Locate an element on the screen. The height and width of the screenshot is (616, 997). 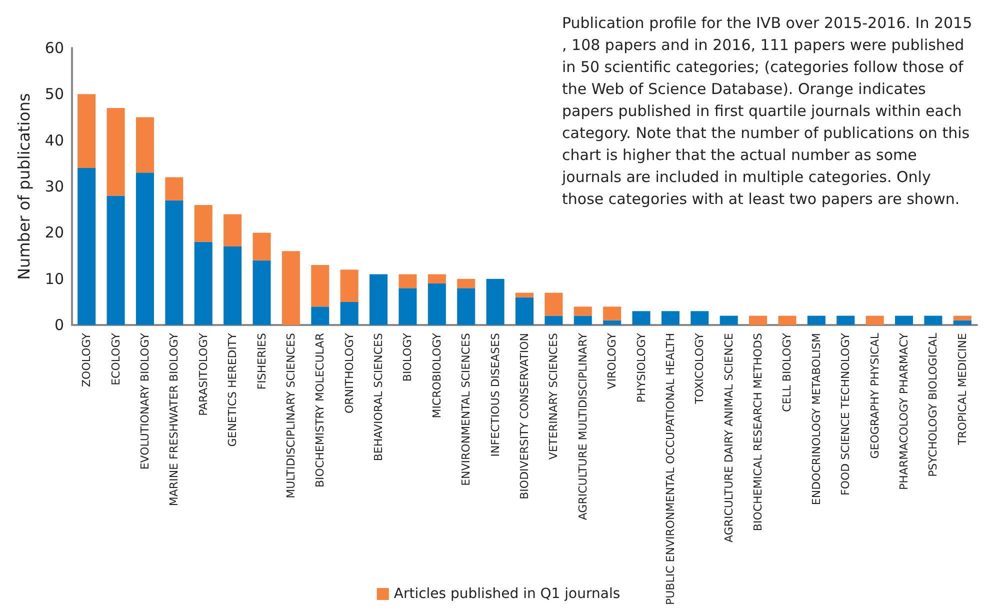
x-tick-label: BIOCHEMICAL RESEARCH METHODS is located at coordinates (758, 432).